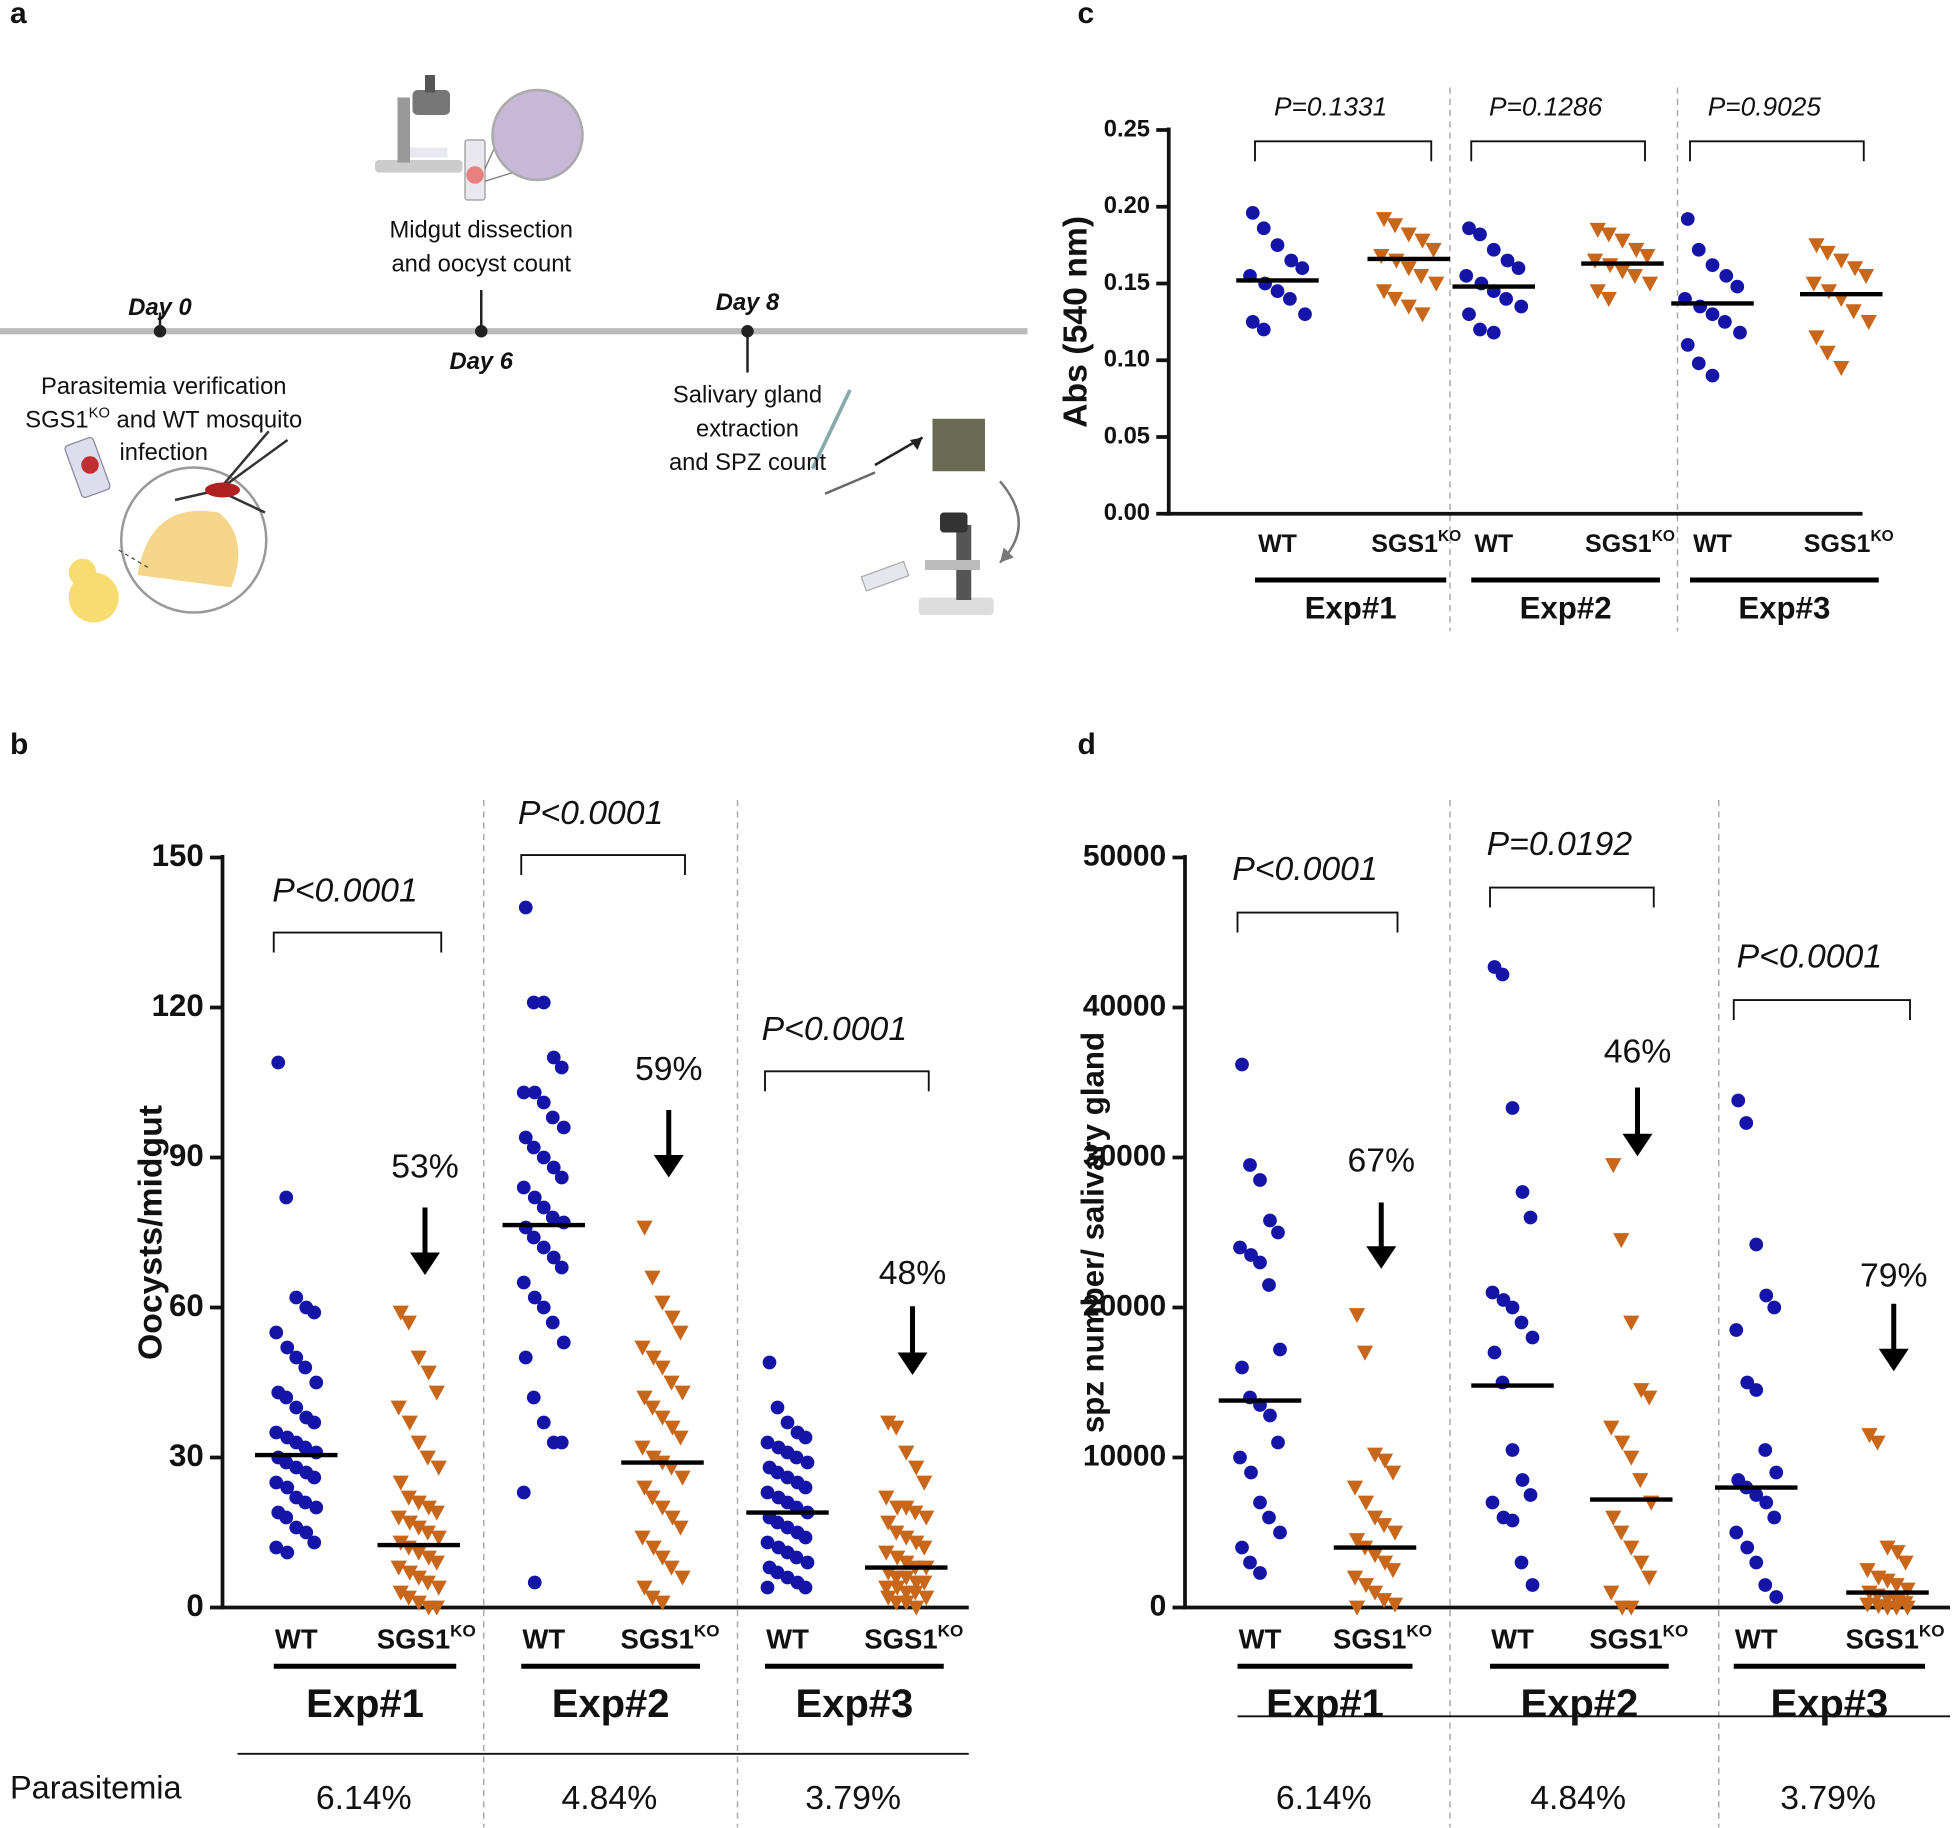 Image resolution: width=1960 pixels, height=1828 pixels. What do you see at coordinates (186, 1455) in the screenshot?
I see `y-tick-label: 30` at bounding box center [186, 1455].